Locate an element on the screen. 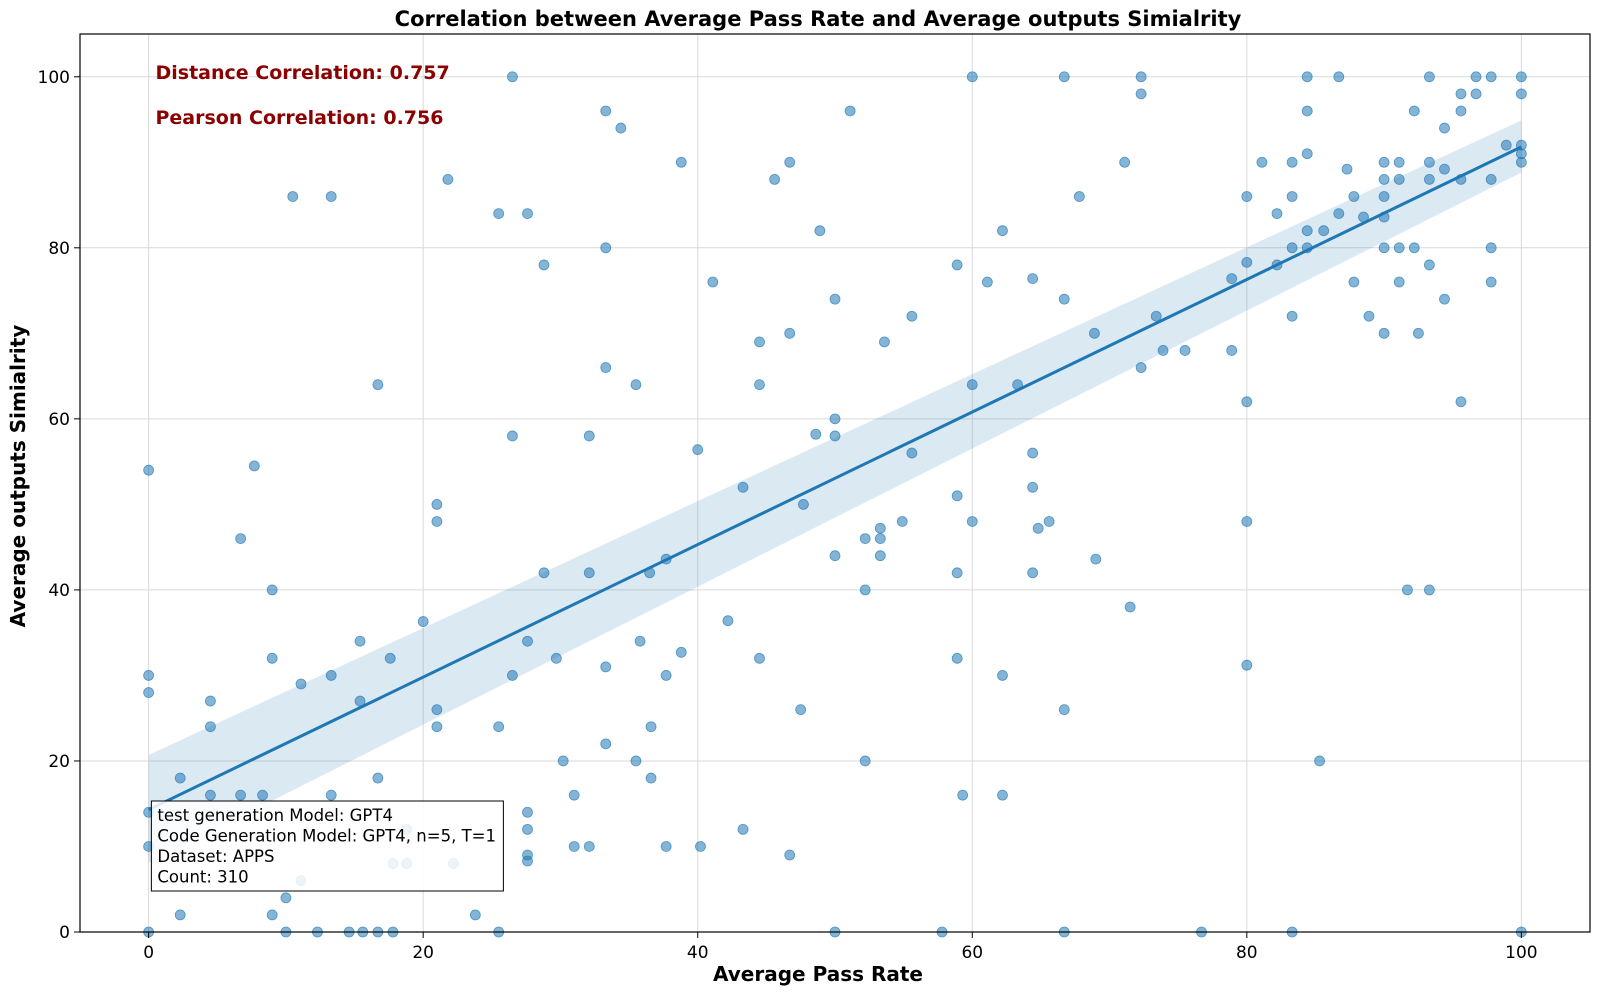 The width and height of the screenshot is (1600, 994). info-box-line: Count: 310 is located at coordinates (202, 877).